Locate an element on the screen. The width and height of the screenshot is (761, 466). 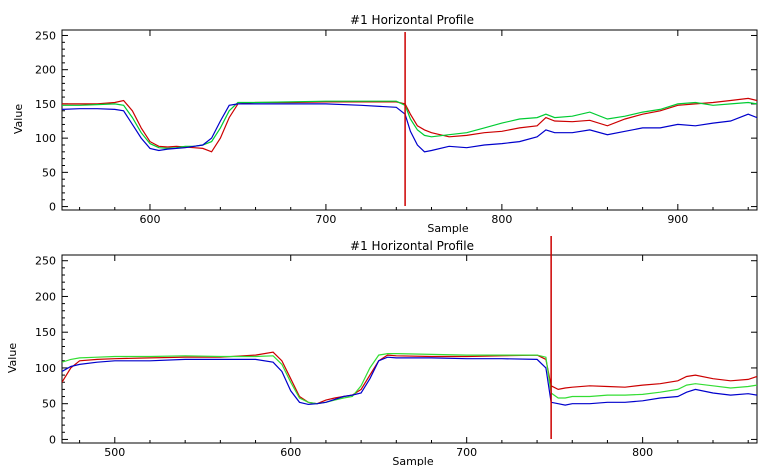
x-tick-label: 500 is located at coordinates (114, 452).